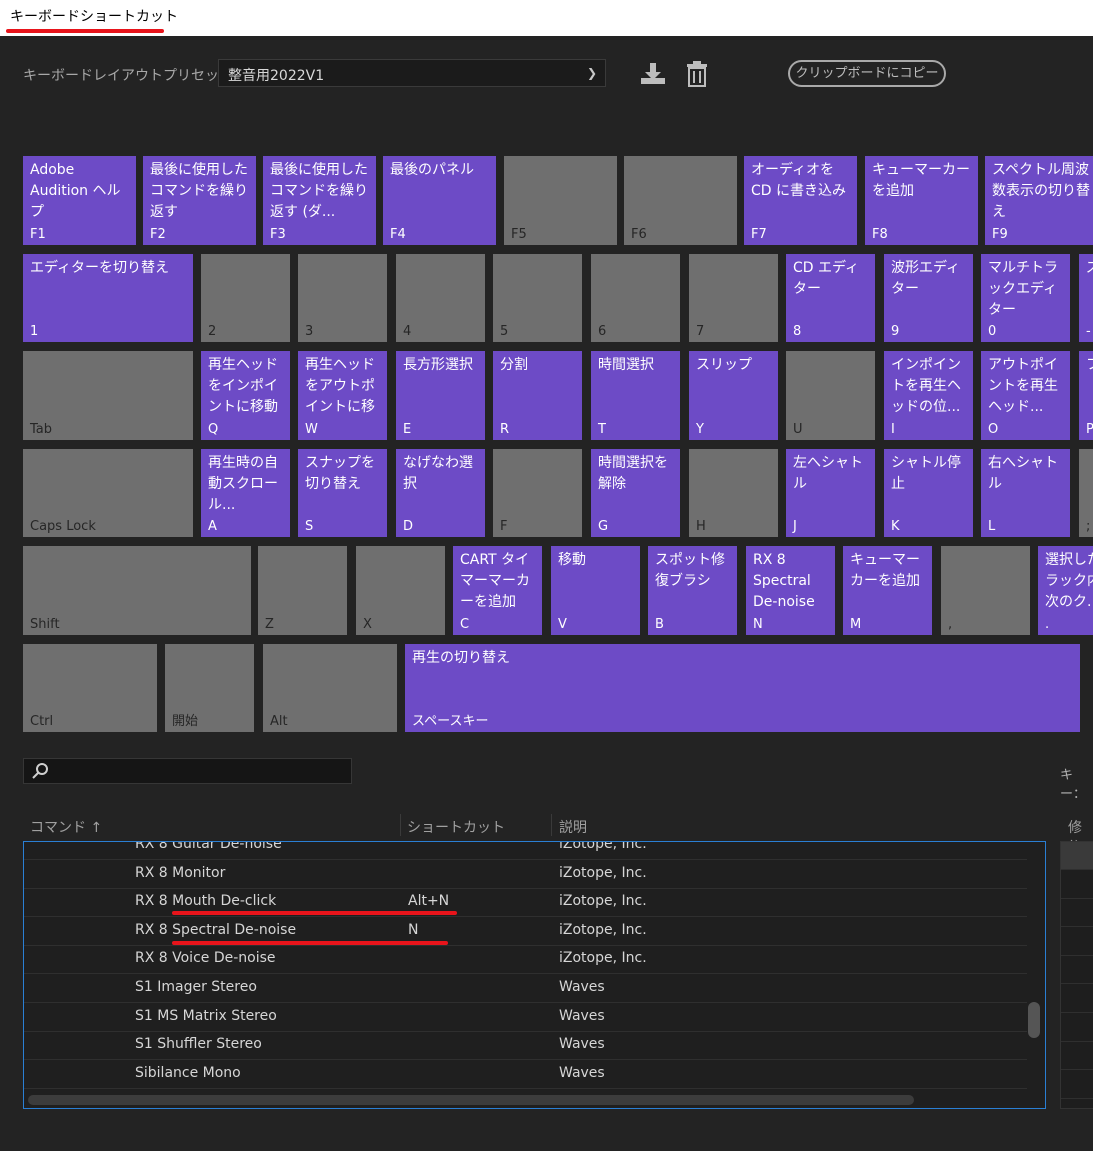  Describe the element at coordinates (537, 395) in the screenshot. I see `key-row3-4: 分割 R` at that location.